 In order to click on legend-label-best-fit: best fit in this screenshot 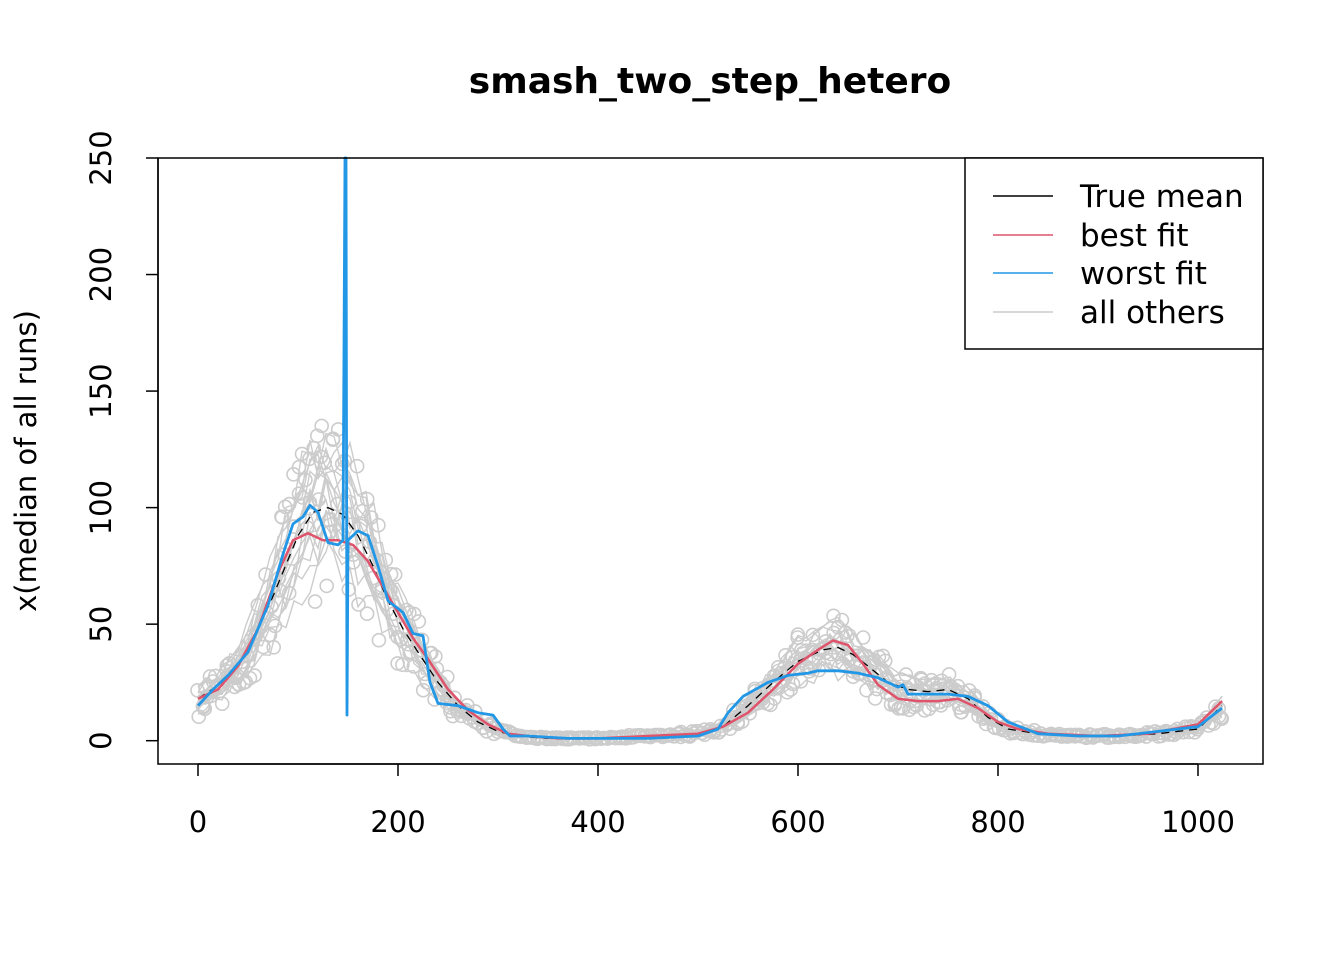, I will do `click(1134, 236)`.